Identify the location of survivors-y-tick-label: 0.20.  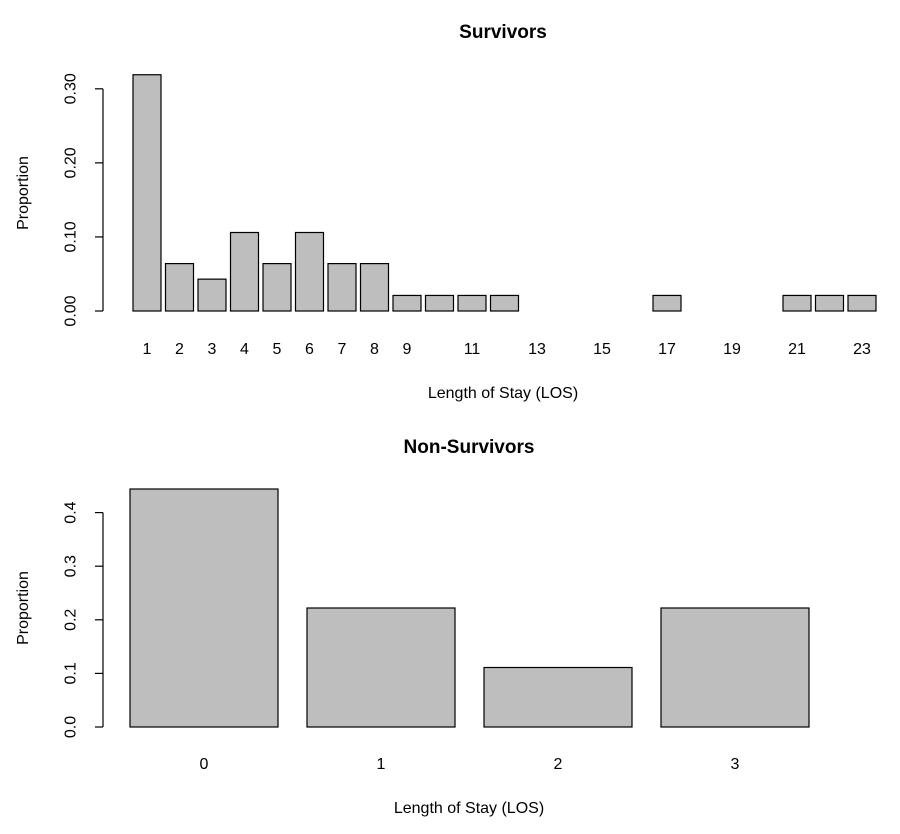
(71, 162).